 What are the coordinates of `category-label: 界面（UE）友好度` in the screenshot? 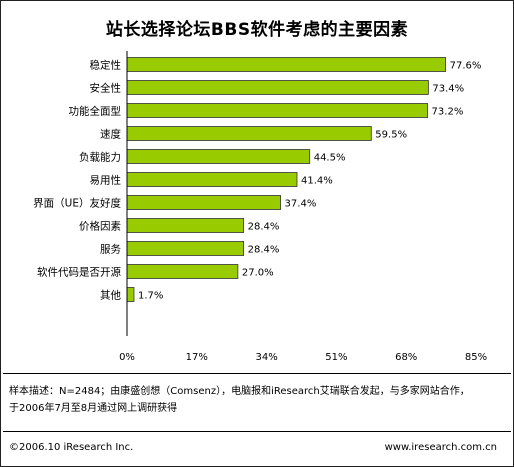 It's located at (77, 203).